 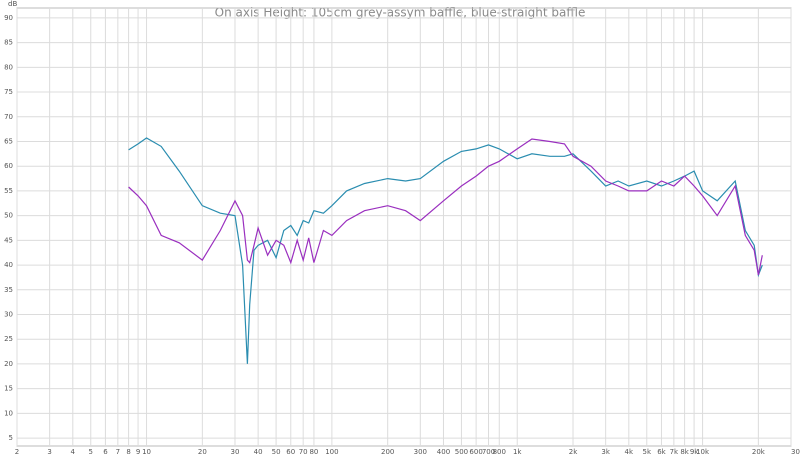 What do you see at coordinates (499, 452) in the screenshot?
I see `x-tick-label: 800` at bounding box center [499, 452].